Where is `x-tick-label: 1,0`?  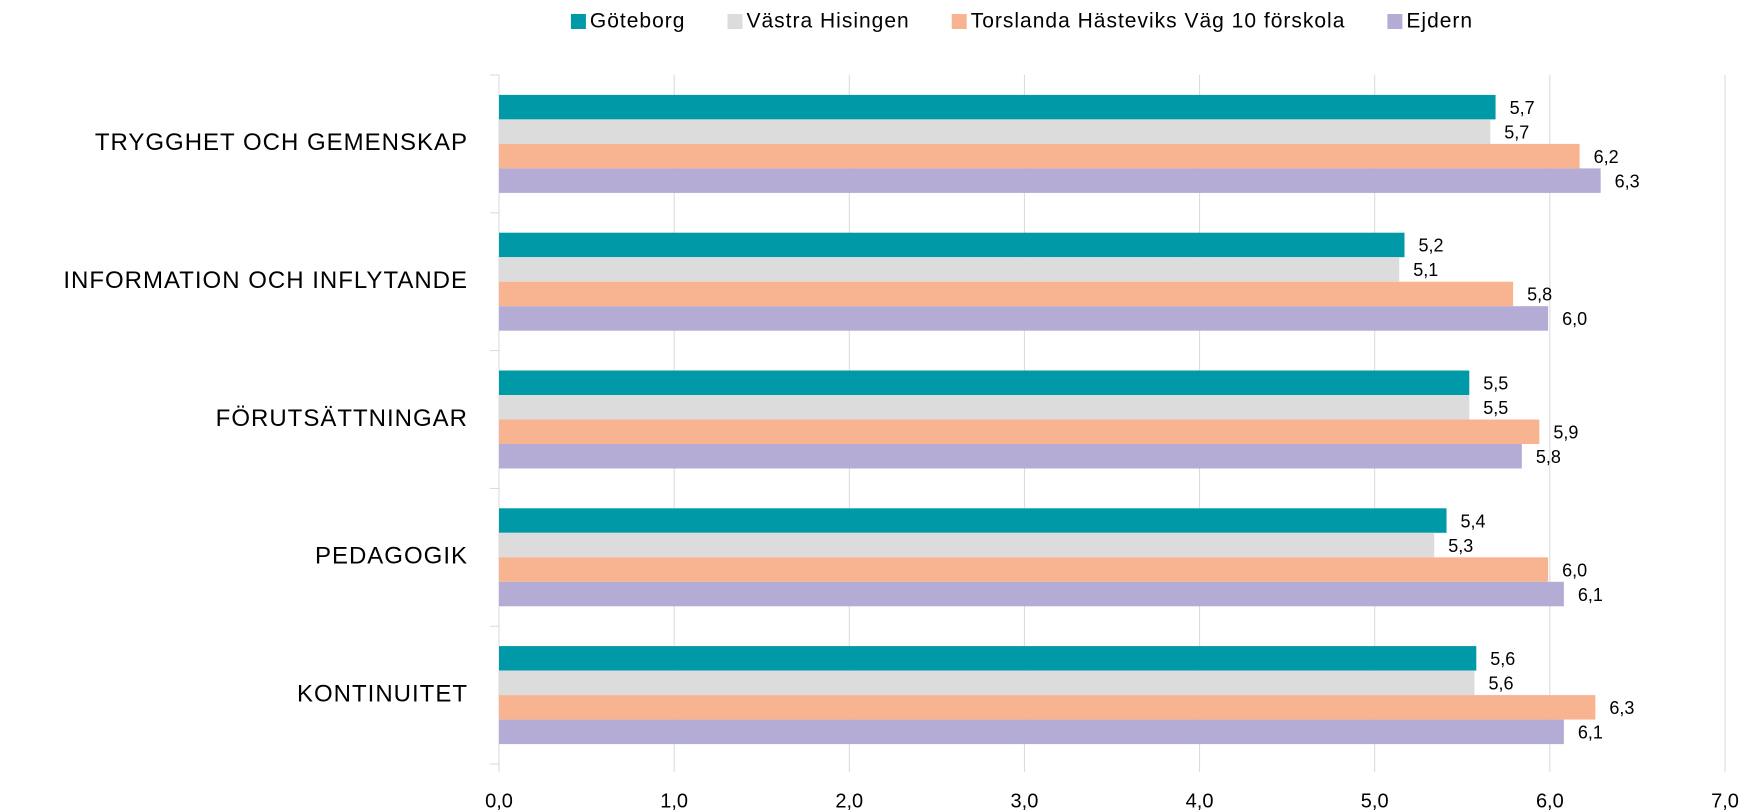
x-tick-label: 1,0 is located at coordinates (674, 801).